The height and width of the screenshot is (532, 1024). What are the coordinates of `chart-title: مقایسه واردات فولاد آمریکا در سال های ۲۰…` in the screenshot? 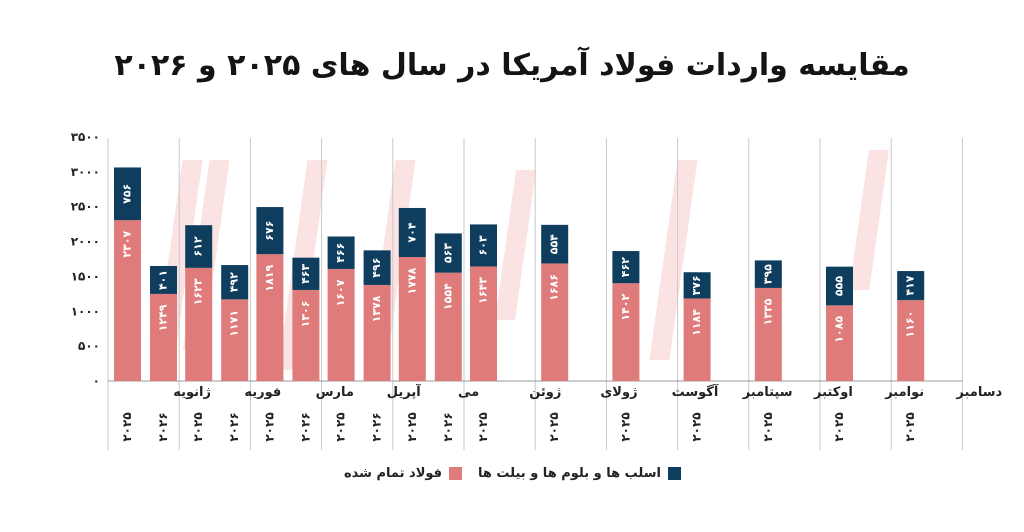 It's located at (512, 65).